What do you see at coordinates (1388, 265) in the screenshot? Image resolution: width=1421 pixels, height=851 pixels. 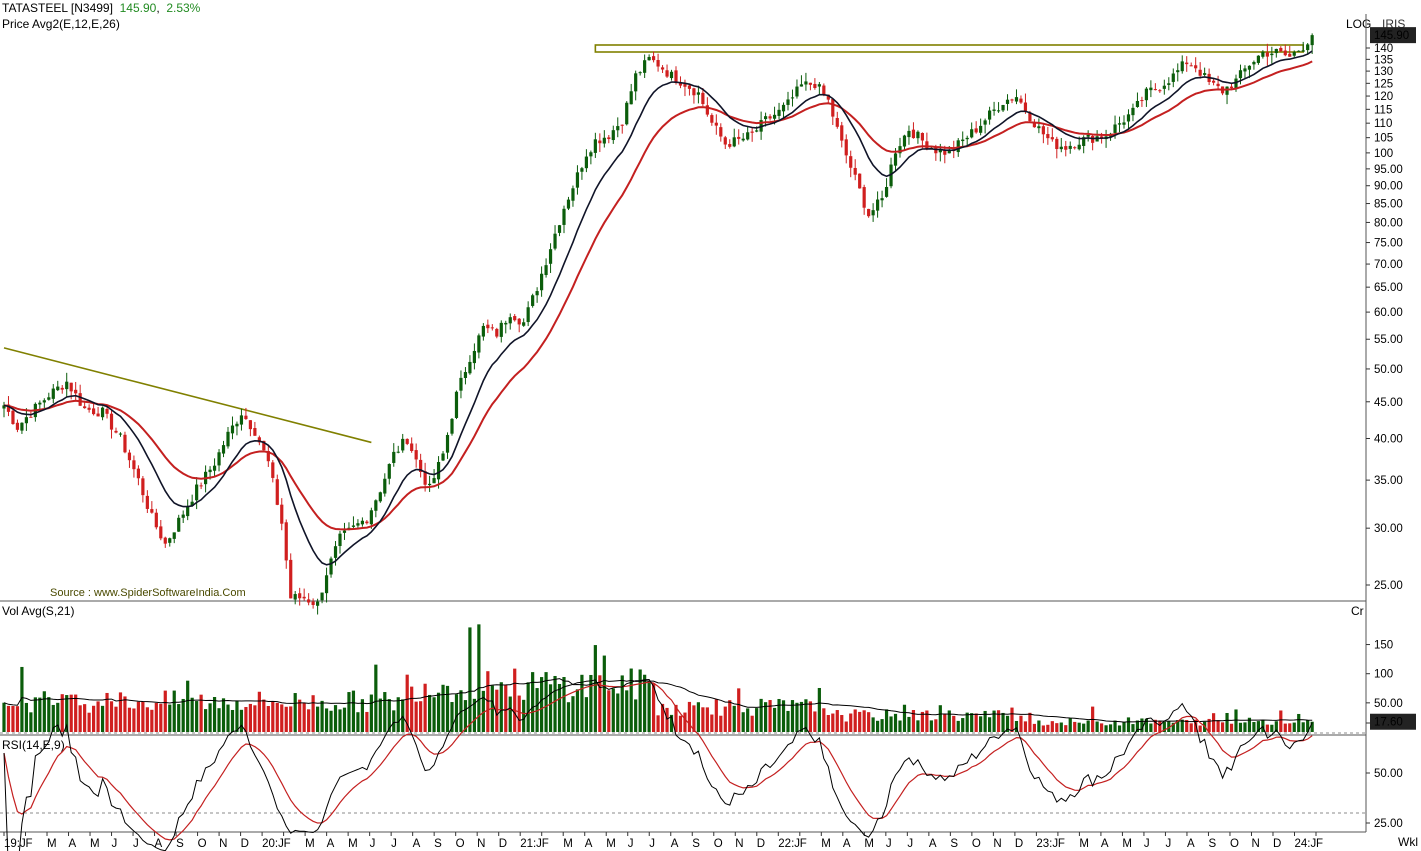 I see `price-tick-label: 70.00` at bounding box center [1388, 265].